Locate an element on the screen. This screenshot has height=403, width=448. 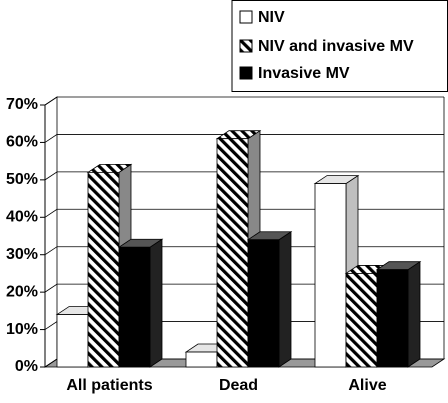
legend: NIV NIV and invasive MV Invasive MV is located at coordinates (339, 46).